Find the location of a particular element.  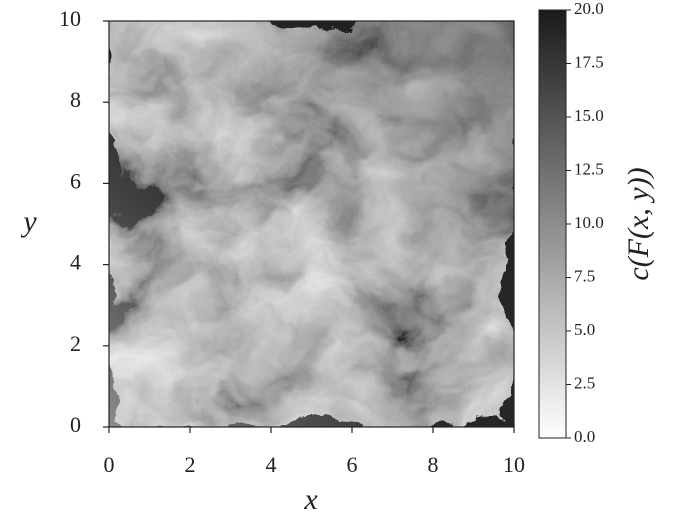

x-tick-label: 0 is located at coordinates (109, 464).